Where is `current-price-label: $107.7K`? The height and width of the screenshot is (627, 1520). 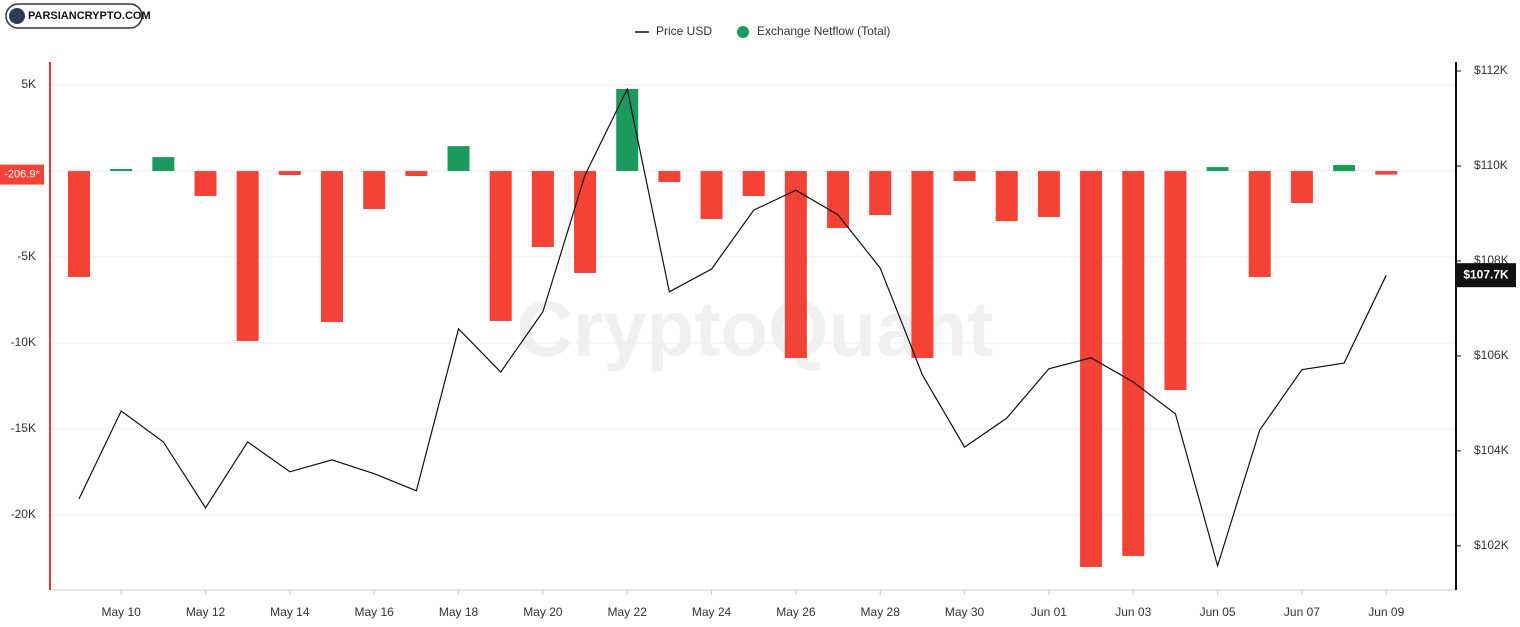
current-price-label: $107.7K is located at coordinates (1486, 274).